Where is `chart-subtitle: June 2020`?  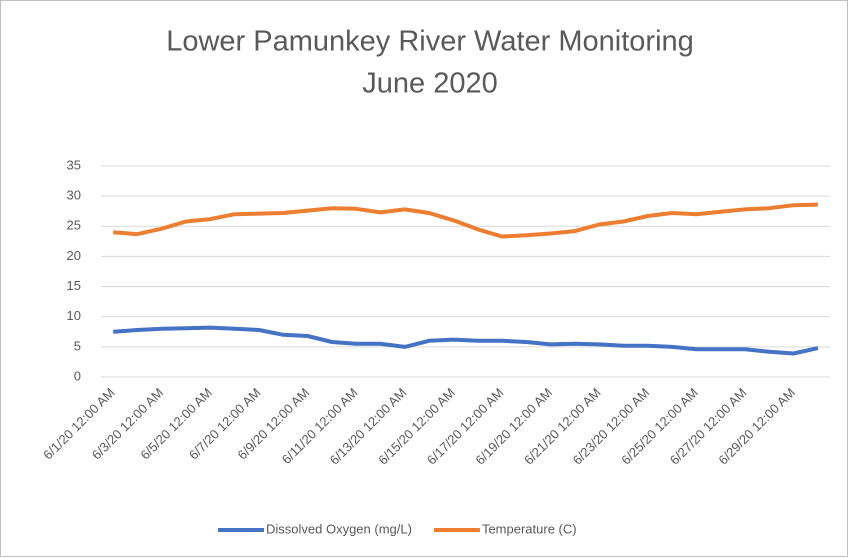
chart-subtitle: June 2020 is located at coordinates (429, 84).